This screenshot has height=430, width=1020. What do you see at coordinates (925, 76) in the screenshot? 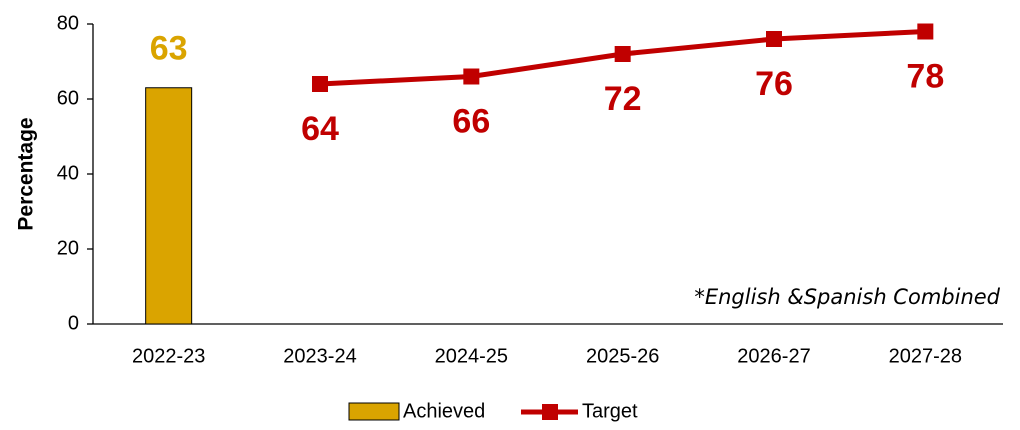
I see `data-label: 78` at bounding box center [925, 76].